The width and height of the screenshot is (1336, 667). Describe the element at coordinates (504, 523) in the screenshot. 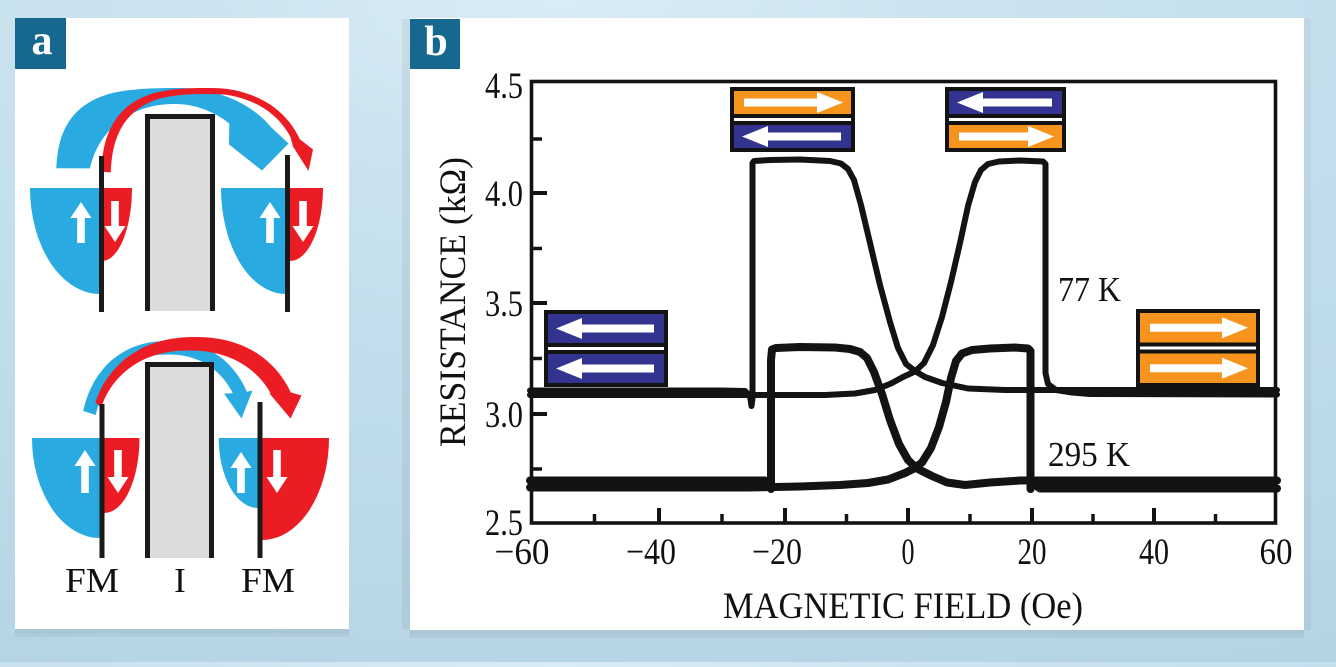

I see `svg-text: 2.5` at that location.